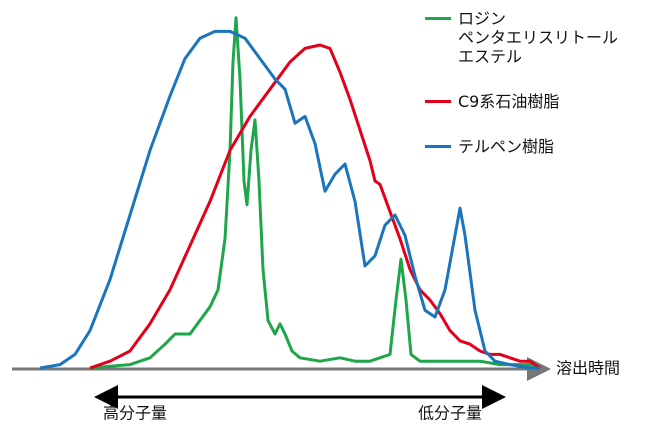  Describe the element at coordinates (509, 101) in the screenshot. I see `legend-label: C9系石油樹脂` at that location.